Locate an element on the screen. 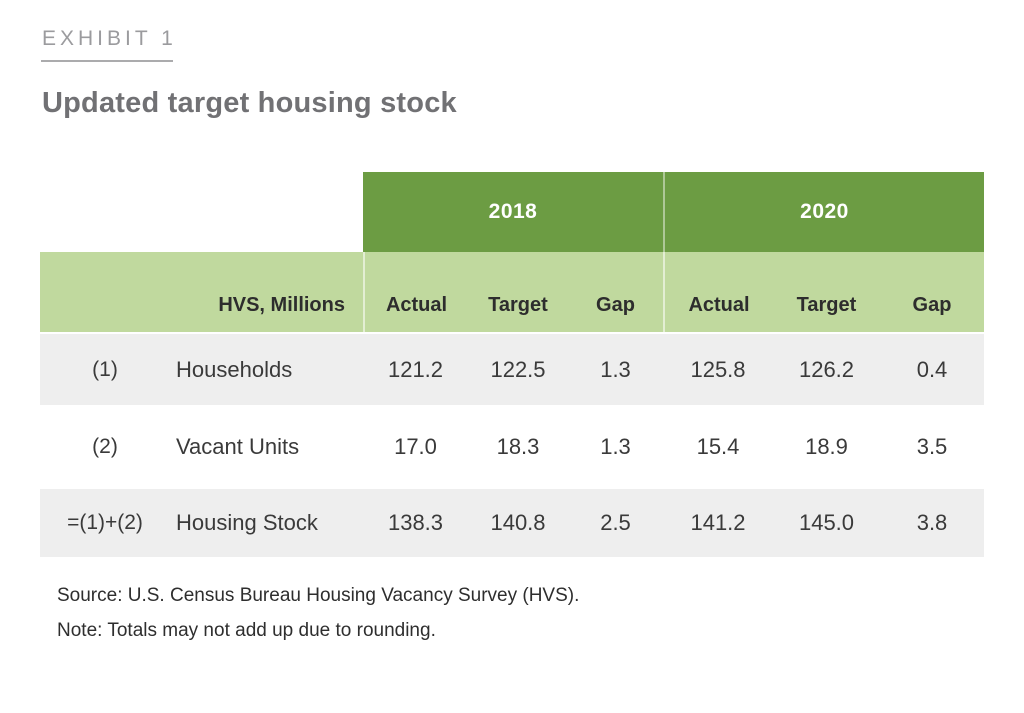 This screenshot has width=1024, height=713. value-2018-actual: 138.3 is located at coordinates (415, 522).